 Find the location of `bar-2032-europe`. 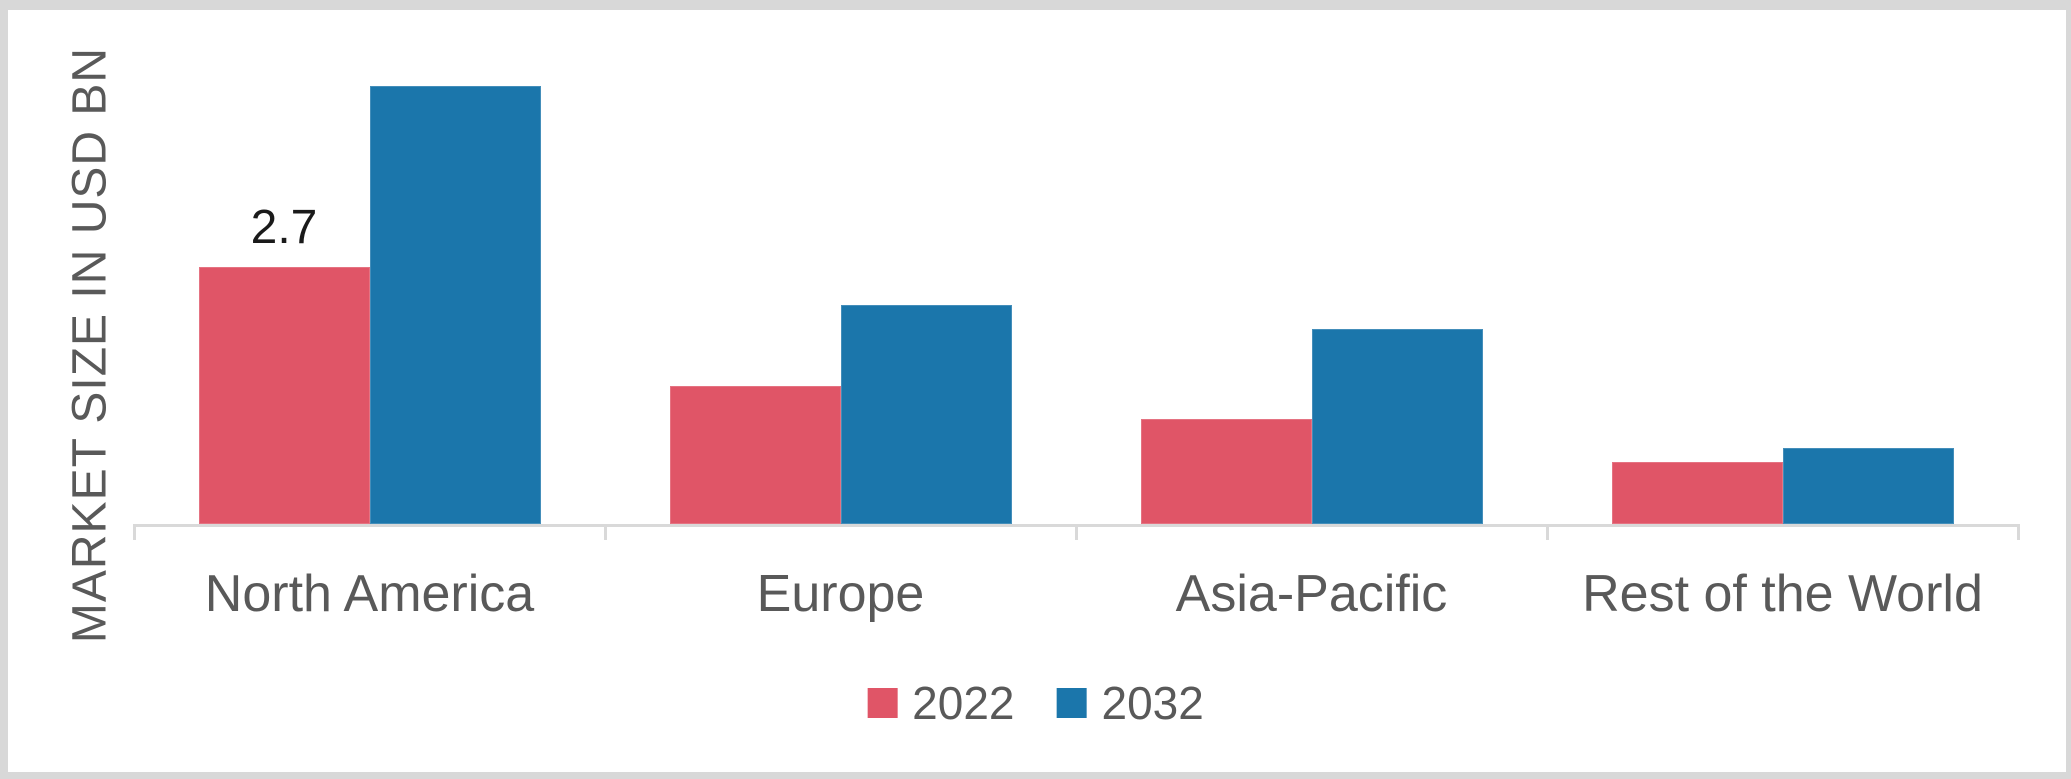

bar-2032-europe is located at coordinates (926, 414).